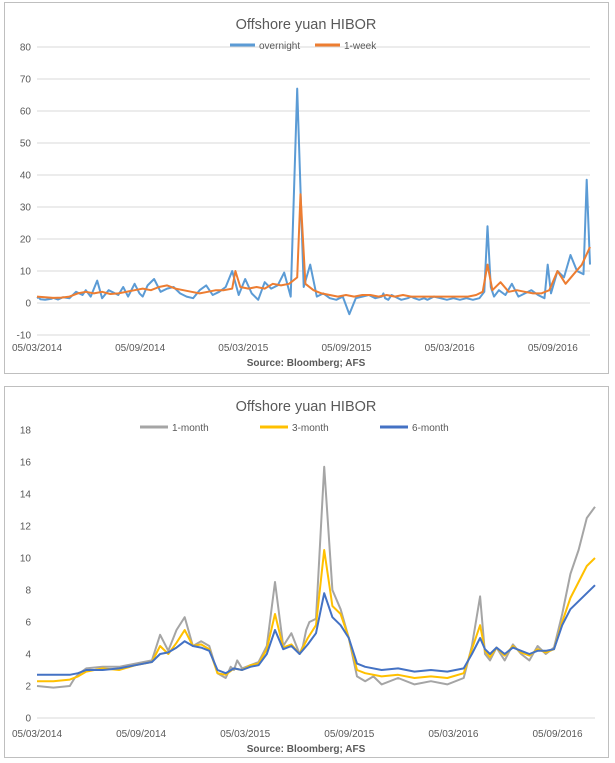 This screenshot has height=763, width=615. Describe the element at coordinates (24, 192) in the screenshot. I see `y-axis: -10 0 10 20 30 40 50 60 70 80` at that location.